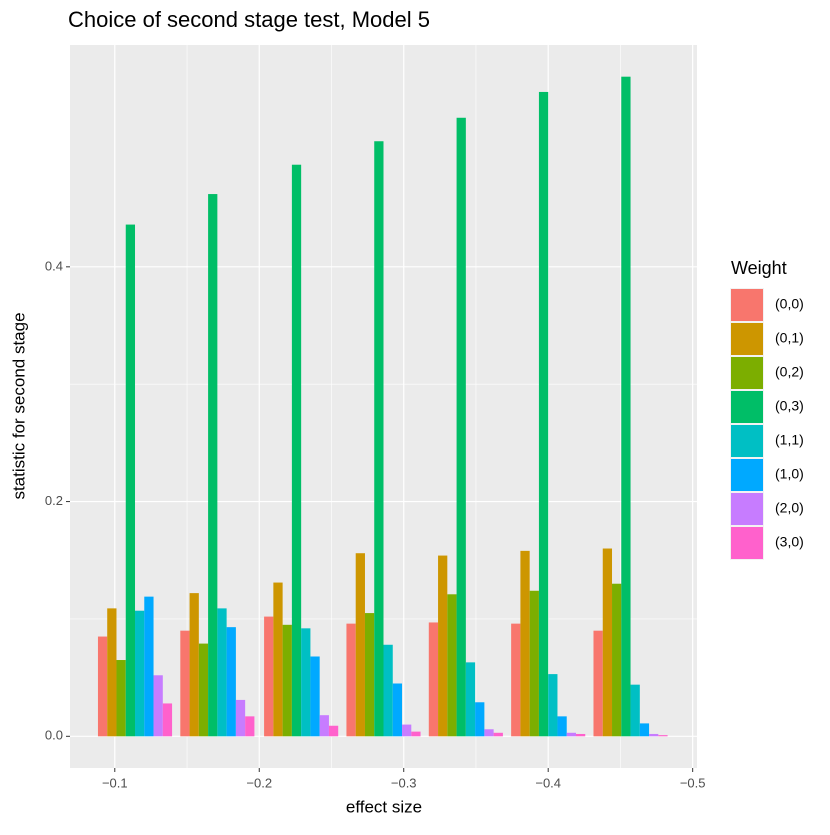  I want to click on legend-title: Weight, so click(759, 268).